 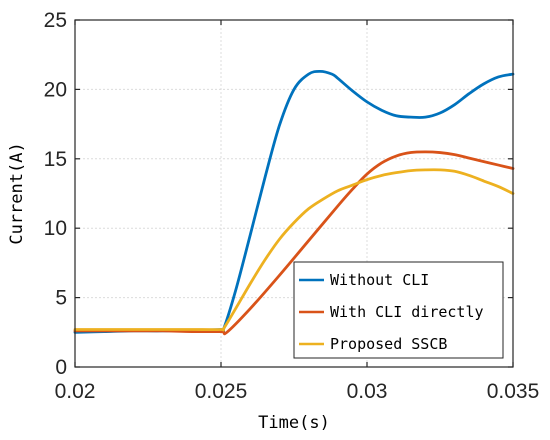 What do you see at coordinates (55, 194) in the screenshot?
I see `y-tick-labels: 0 5 10 15 20 25` at bounding box center [55, 194].